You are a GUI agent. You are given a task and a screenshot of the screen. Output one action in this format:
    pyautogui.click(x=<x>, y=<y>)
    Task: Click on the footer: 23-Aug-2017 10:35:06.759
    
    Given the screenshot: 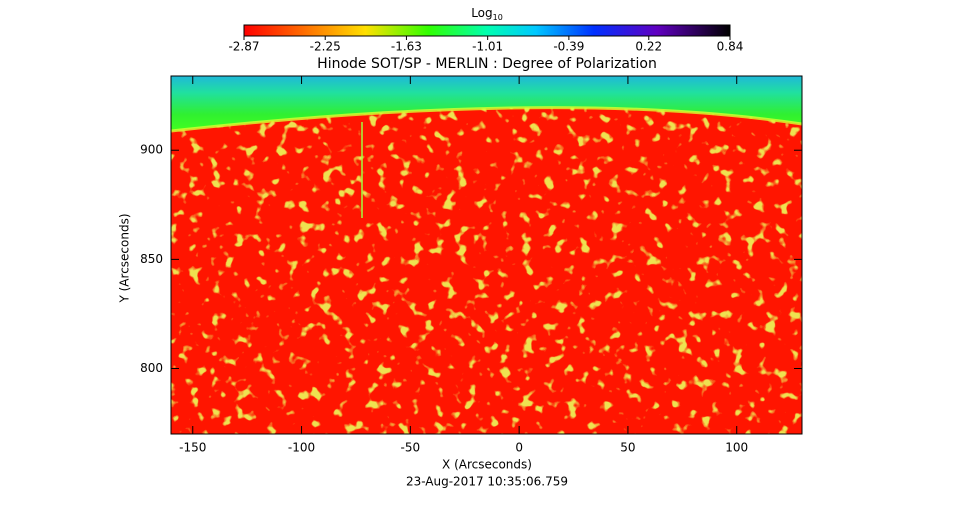 What is the action you would take?
    pyautogui.click(x=487, y=482)
    